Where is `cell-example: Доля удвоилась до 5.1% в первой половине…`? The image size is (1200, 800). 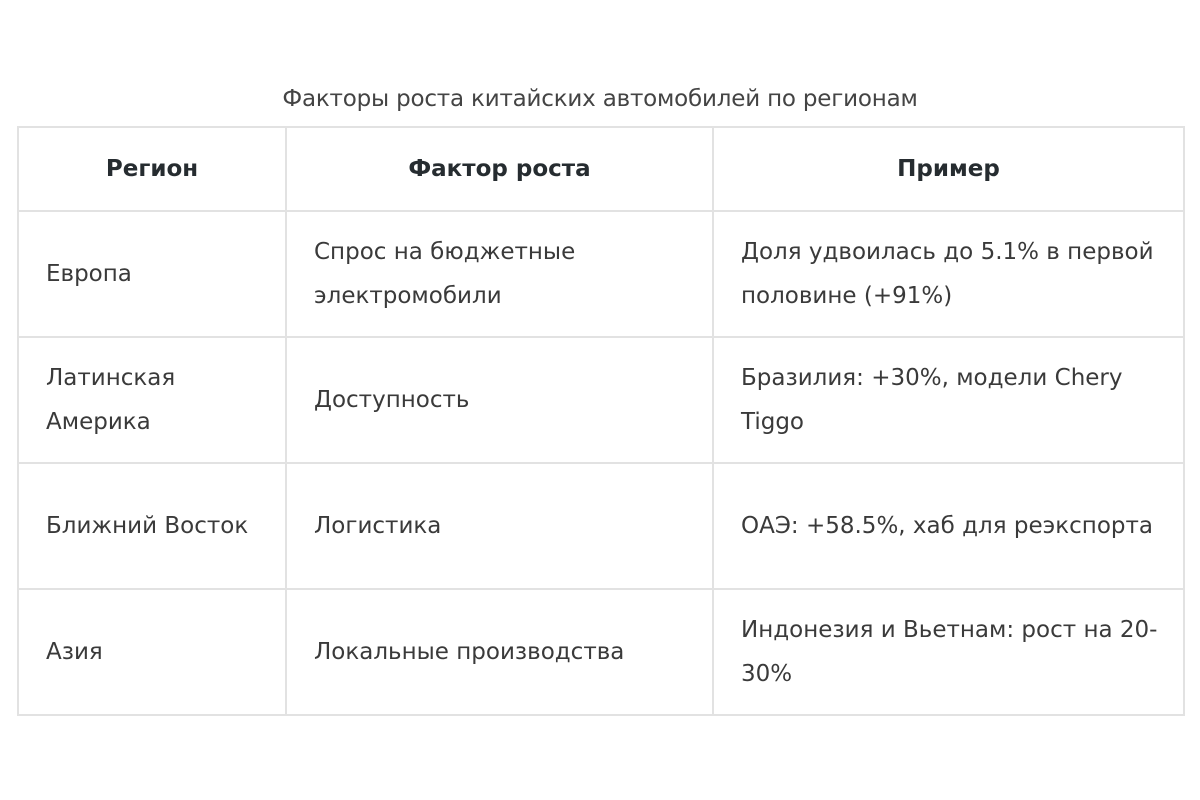
cell-example: Доля удвоилась до 5.1% в первой половине… is located at coordinates (948, 274).